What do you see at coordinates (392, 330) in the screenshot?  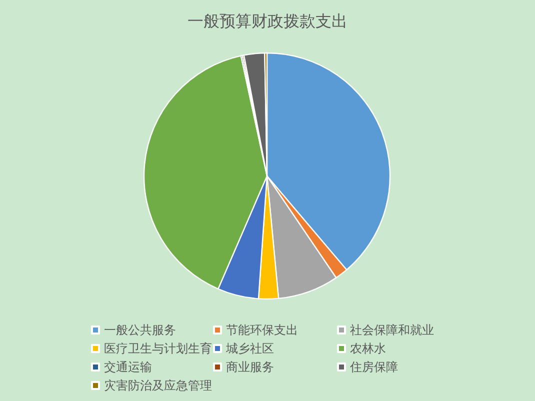 I see `legend-label: 社会保障和就业` at bounding box center [392, 330].